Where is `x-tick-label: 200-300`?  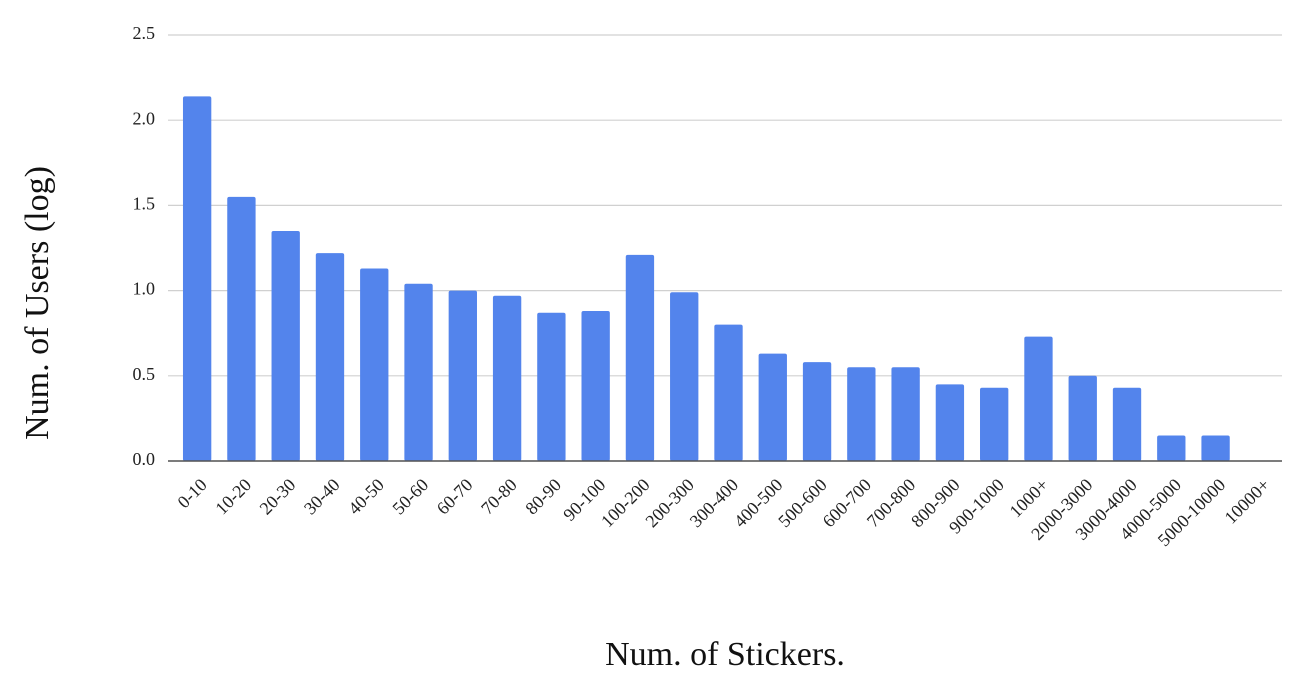
x-tick-label: 200-300 is located at coordinates (669, 503).